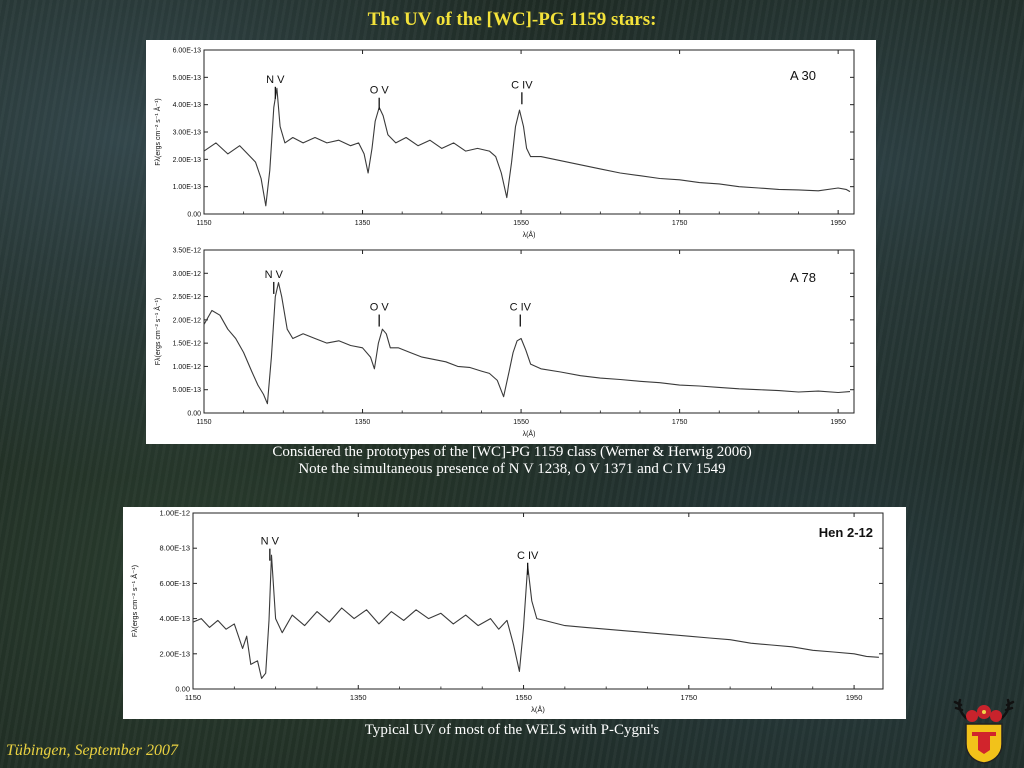  Describe the element at coordinates (187, 133) in the screenshot. I see `y-tick-label: 3.00E-13` at that location.